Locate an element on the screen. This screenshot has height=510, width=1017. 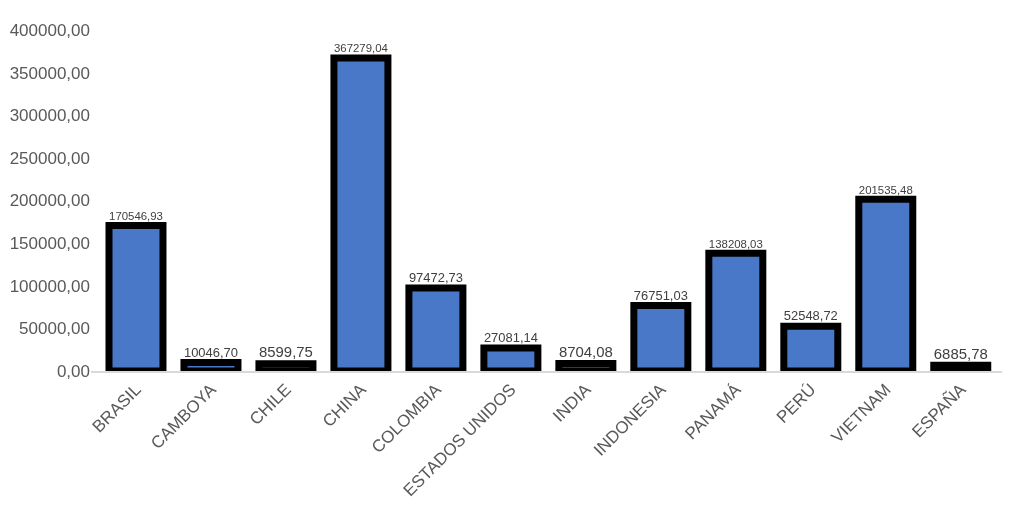
data-label: 367279,04 is located at coordinates (361, 48).